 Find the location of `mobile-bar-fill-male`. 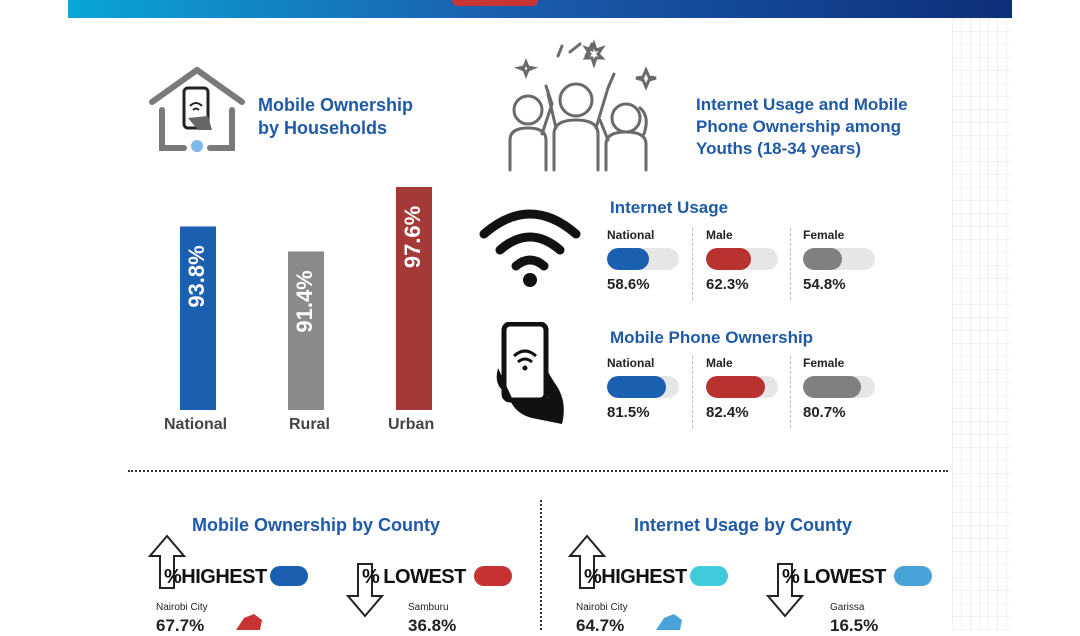

mobile-bar-fill-male is located at coordinates (736, 387).